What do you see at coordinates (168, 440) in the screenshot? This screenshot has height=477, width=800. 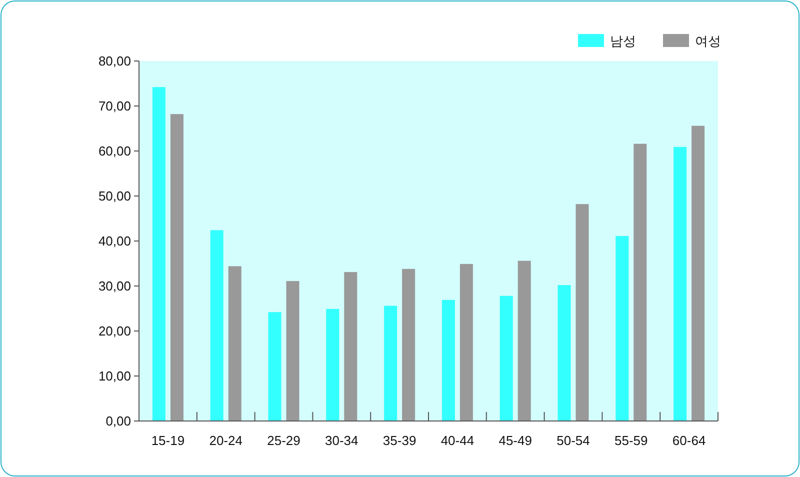 I see `x-tick-label: 15-19` at bounding box center [168, 440].